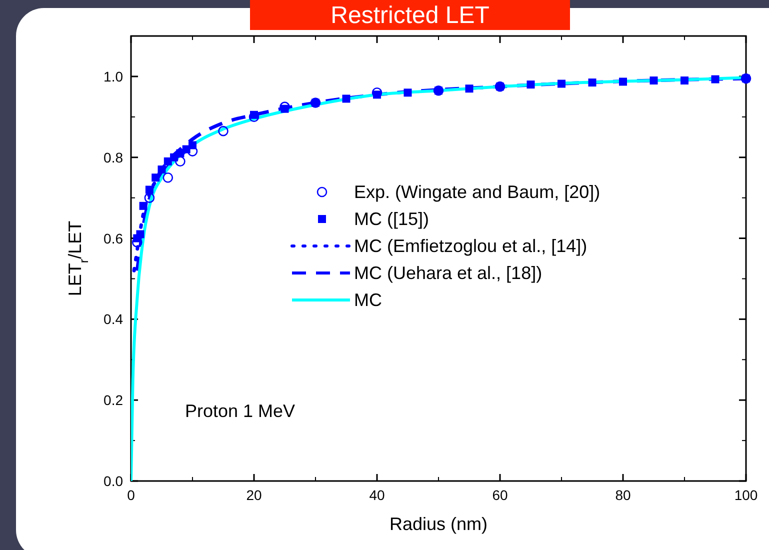  Describe the element at coordinates (477, 192) in the screenshot. I see `legend-label: Exp. (Wingate and Baum, [20])` at that location.